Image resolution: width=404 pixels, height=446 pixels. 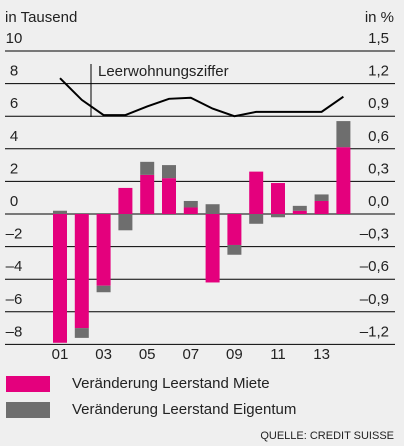 What do you see at coordinates (190, 354) in the screenshot?
I see `x-tick-label: 07` at bounding box center [190, 354].